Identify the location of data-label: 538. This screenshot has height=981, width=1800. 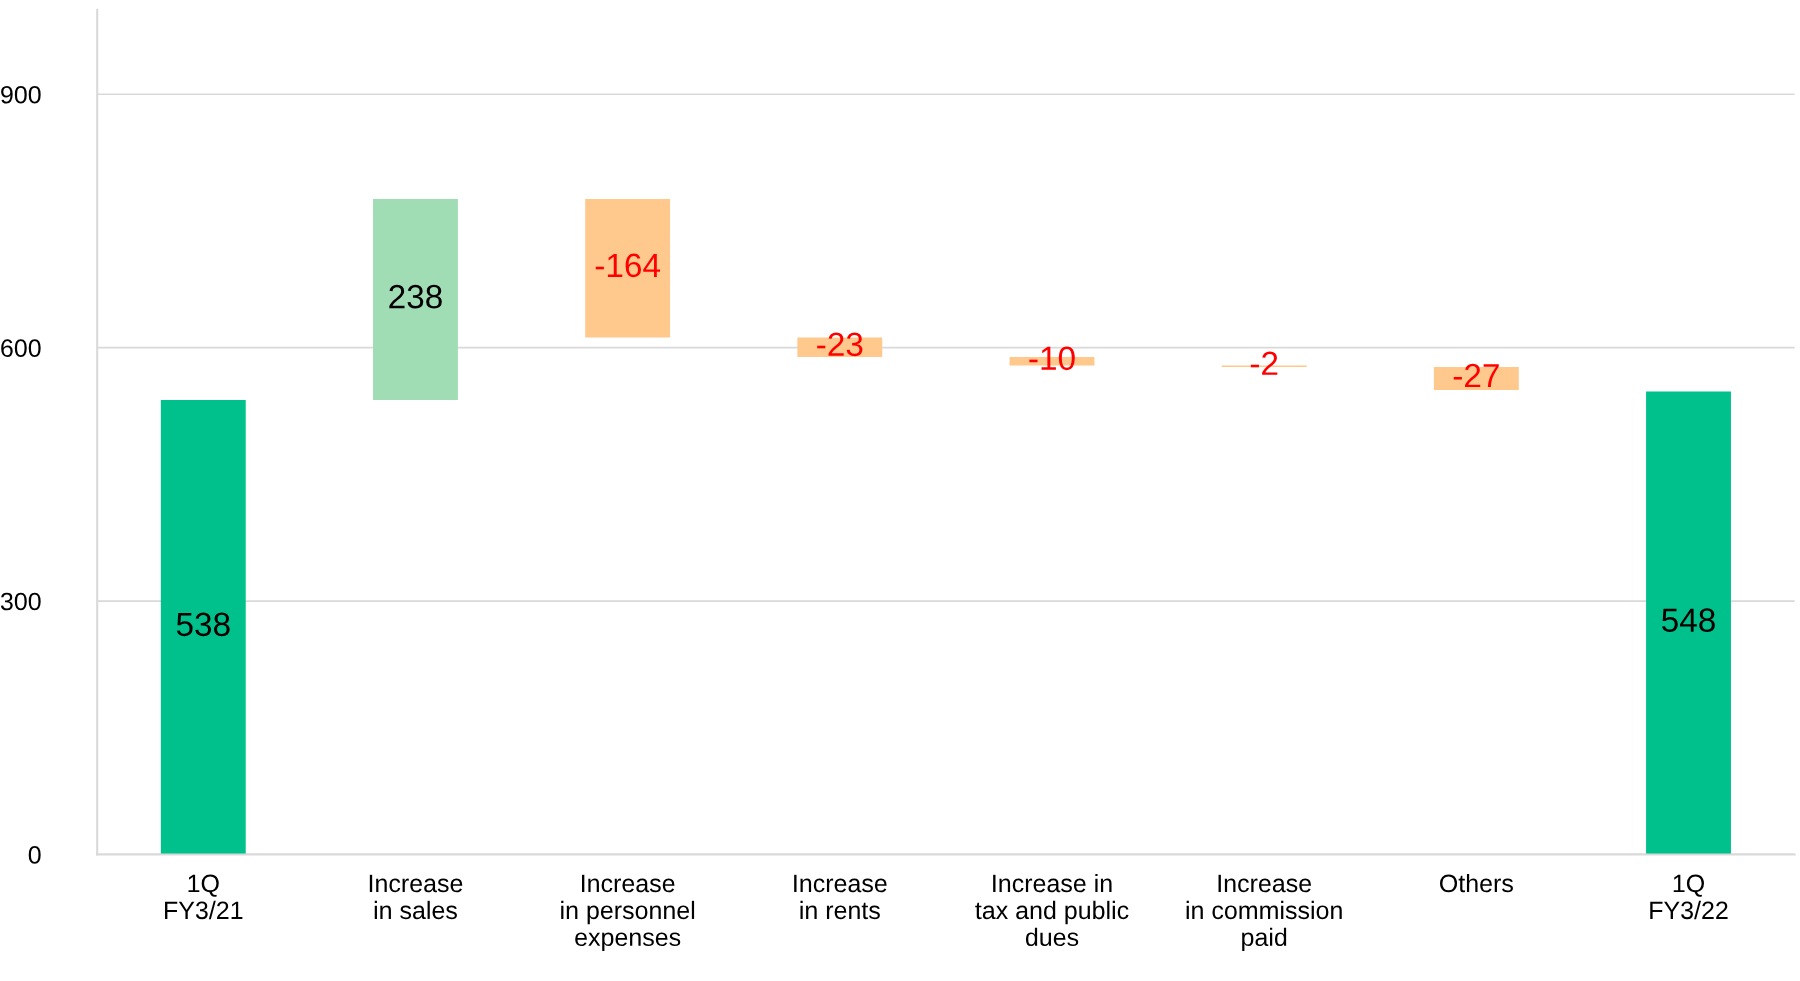
(203, 624).